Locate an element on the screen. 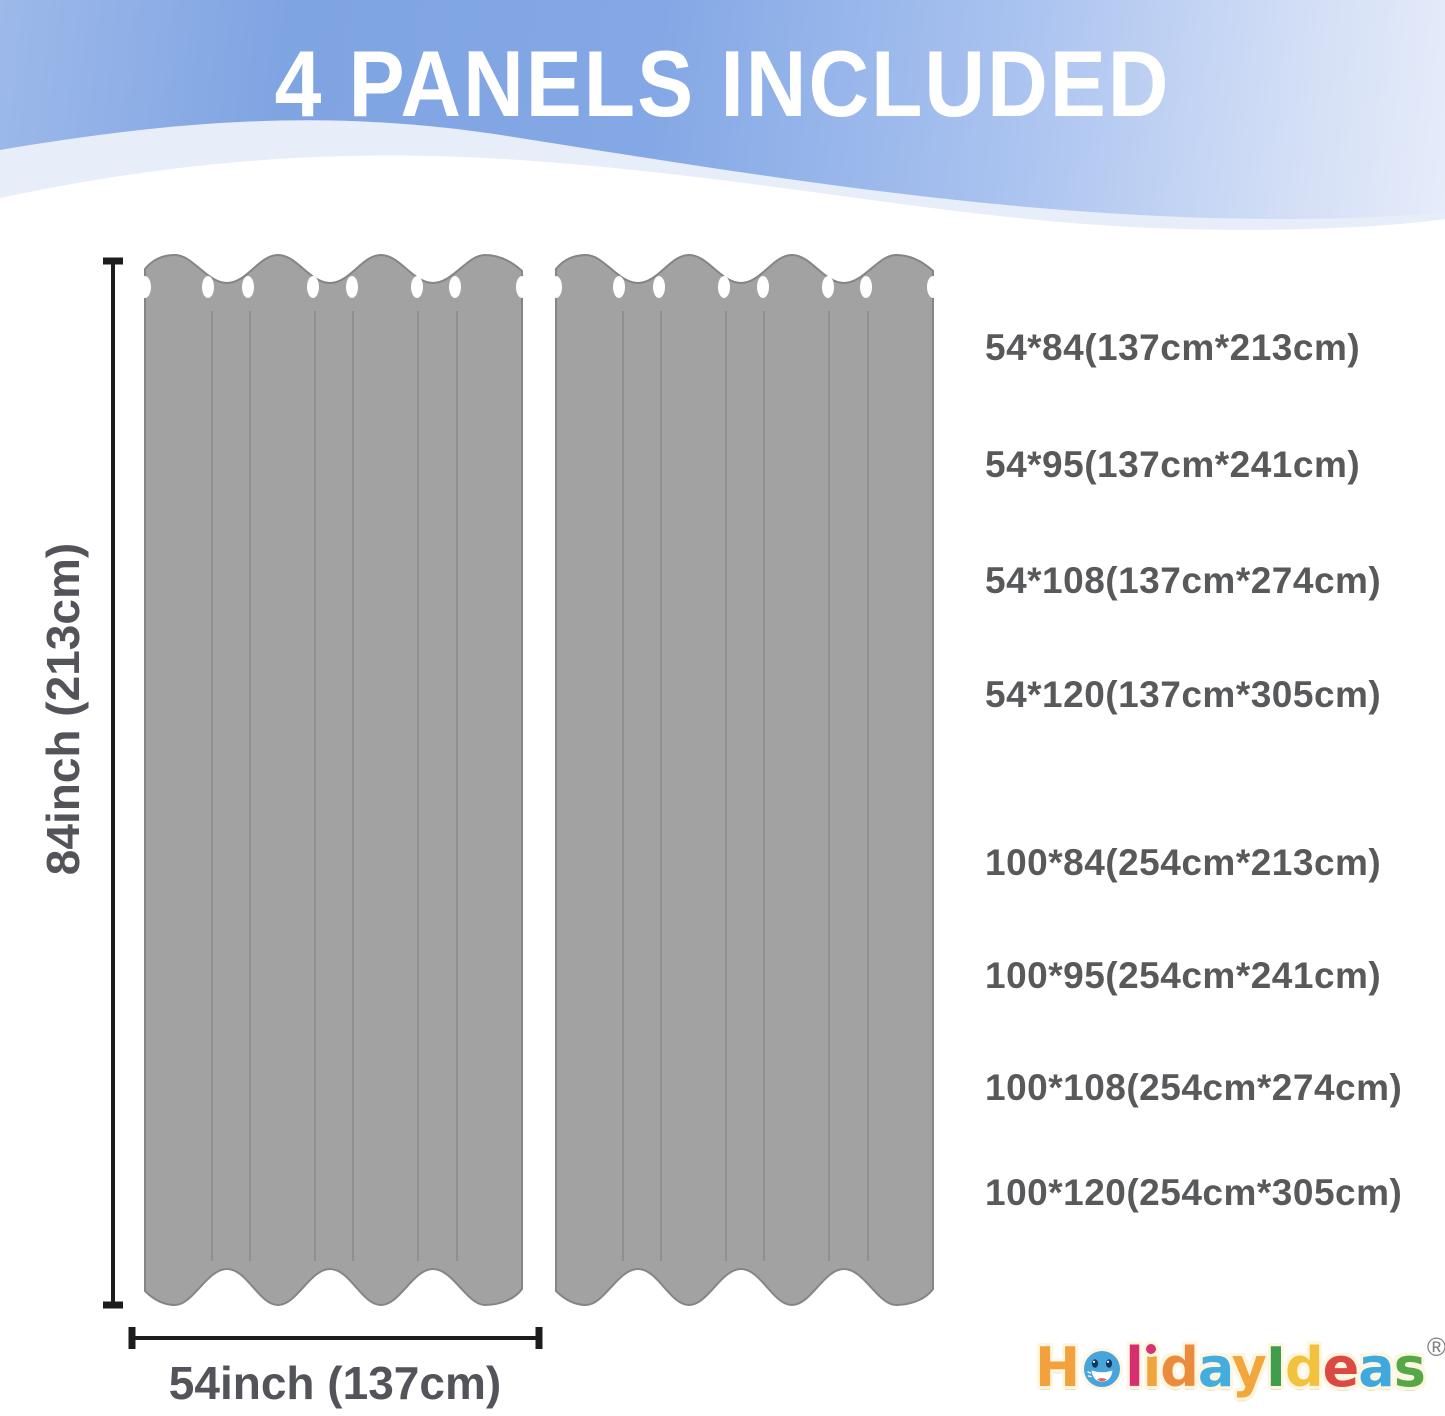  size-option: 100*120(254cm*305cm) is located at coordinates (1194, 1192).